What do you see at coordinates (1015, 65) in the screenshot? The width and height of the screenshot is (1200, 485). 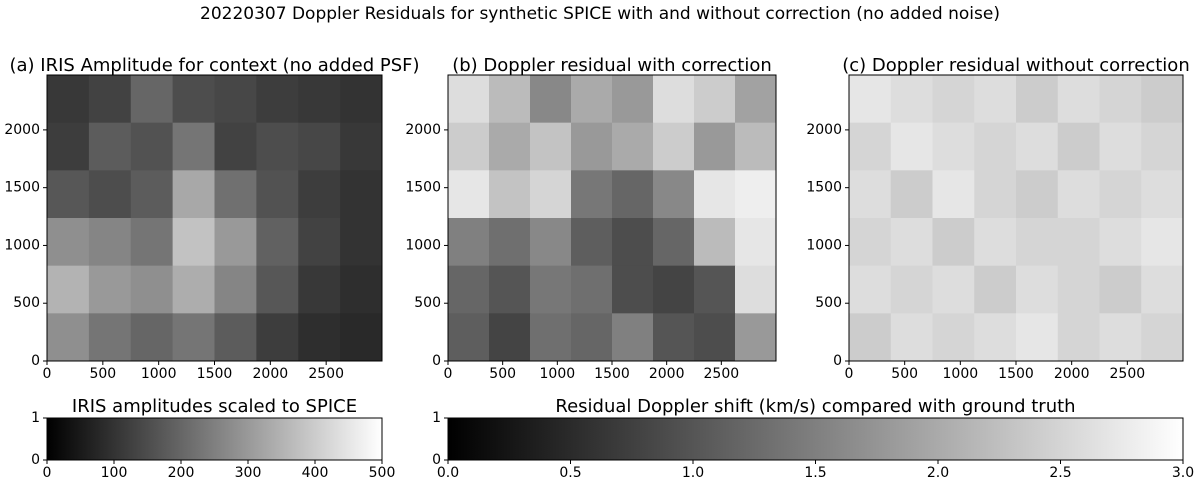 I see `panel-title: (c) Doppler residual without correction` at bounding box center [1015, 65].